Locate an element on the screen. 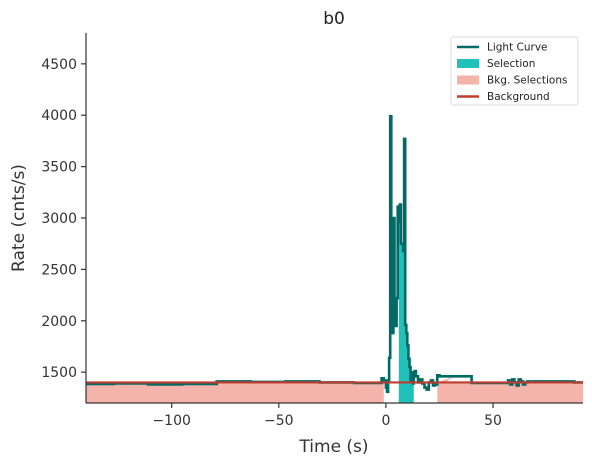 Image resolution: width=592 pixels, height=469 pixels. y-tick-label: 1500 is located at coordinates (59, 373).